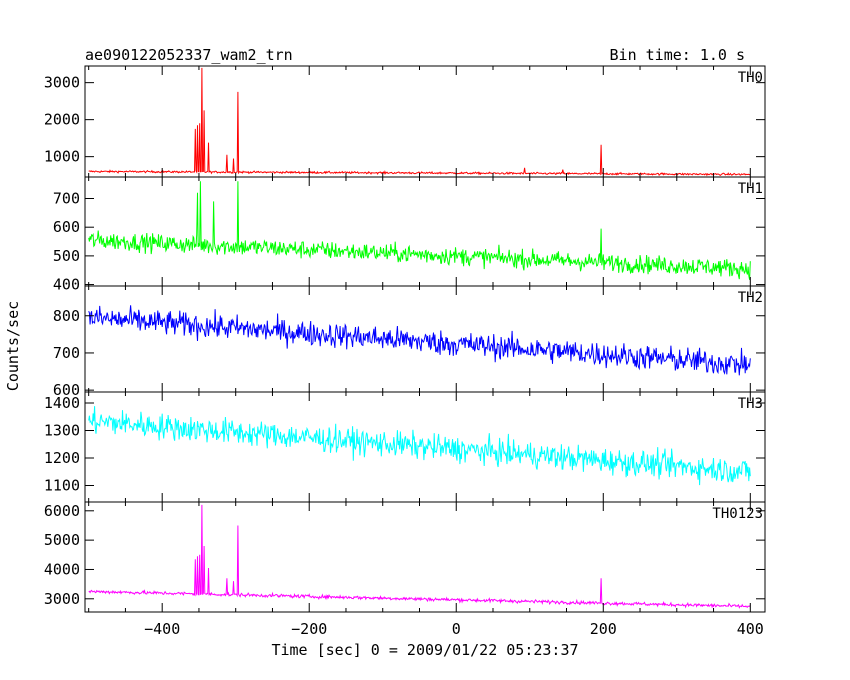  Describe the element at coordinates (62, 157) in the screenshot. I see `y-tick-label: 1000` at that location.